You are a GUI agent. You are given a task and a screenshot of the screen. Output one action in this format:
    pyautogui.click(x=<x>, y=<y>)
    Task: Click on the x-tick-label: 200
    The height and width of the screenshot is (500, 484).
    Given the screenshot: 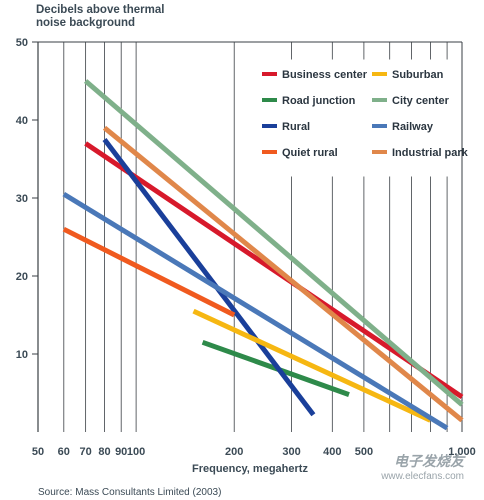 What is the action you would take?
    pyautogui.click(x=234, y=452)
    